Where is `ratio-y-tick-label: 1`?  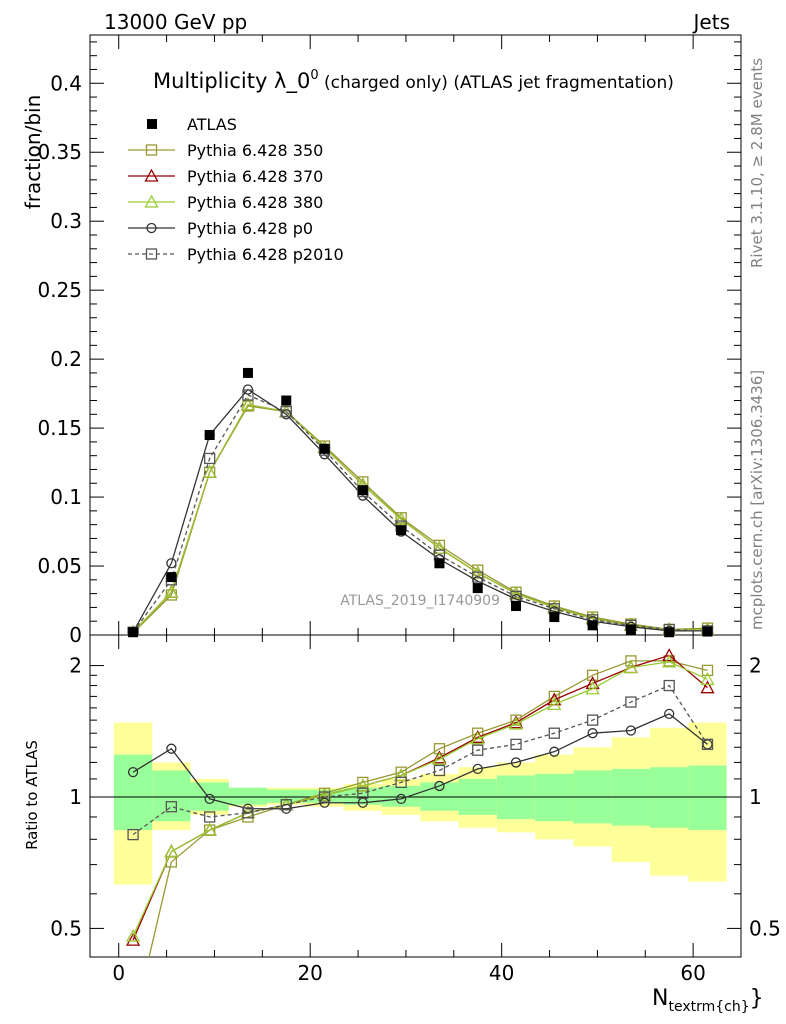
ratio-y-tick-label: 1 is located at coordinates (75, 797).